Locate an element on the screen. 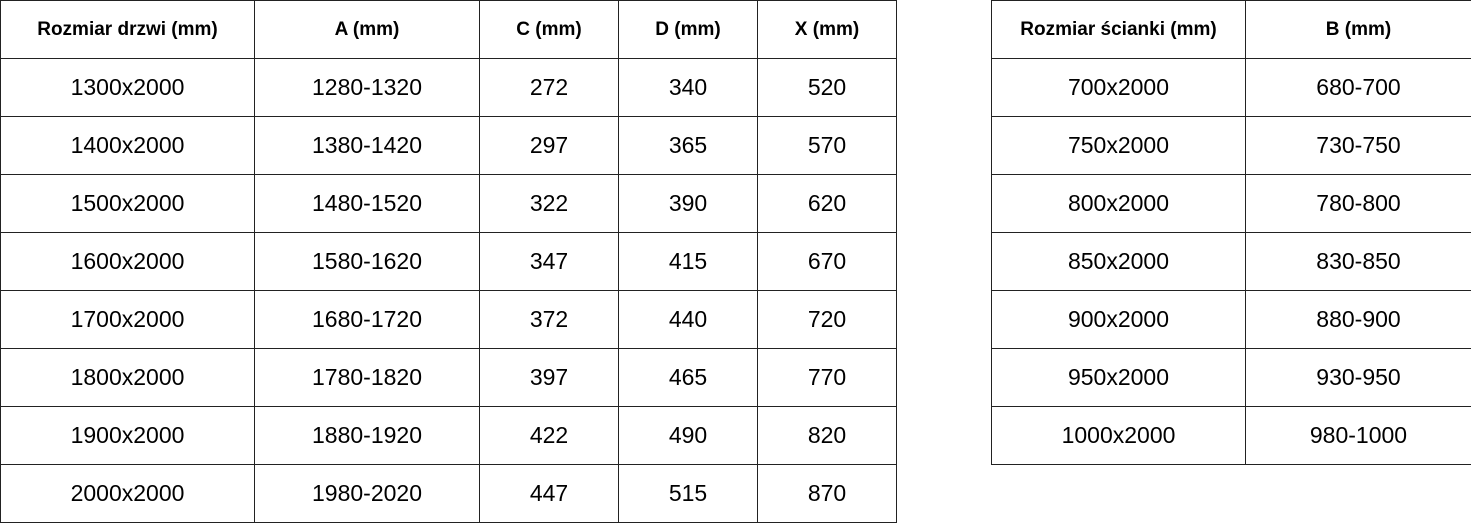 This screenshot has width=1471, height=523. table-cell: 422 is located at coordinates (549, 435).